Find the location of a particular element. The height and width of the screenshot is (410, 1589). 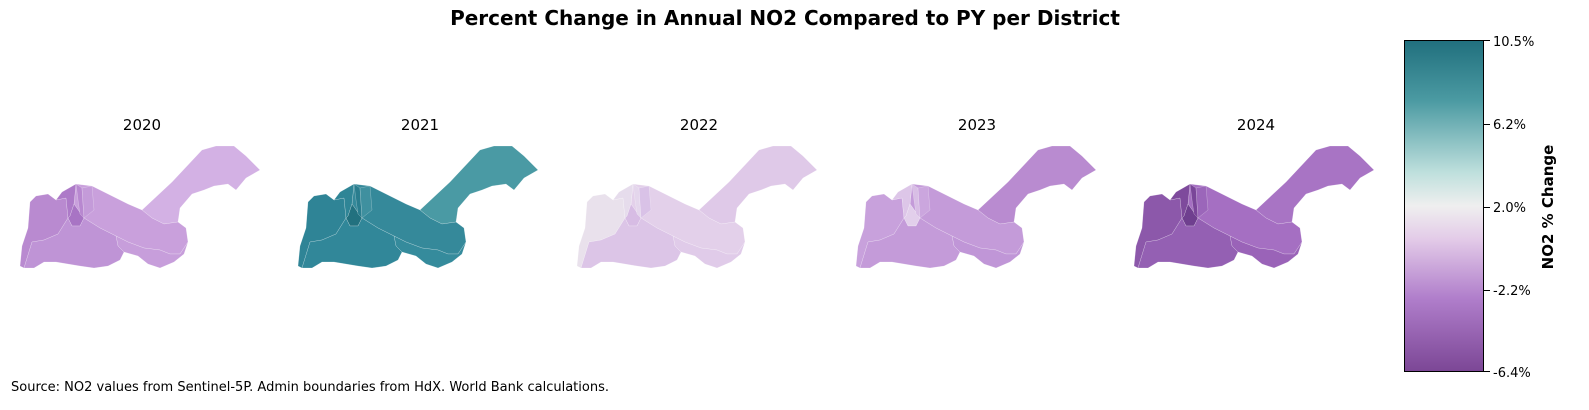

colorbar is located at coordinates (1444, 206).